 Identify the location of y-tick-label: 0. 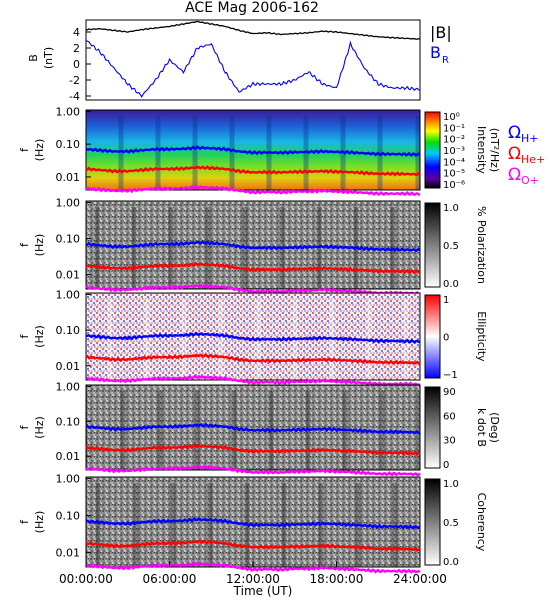
(76, 64).